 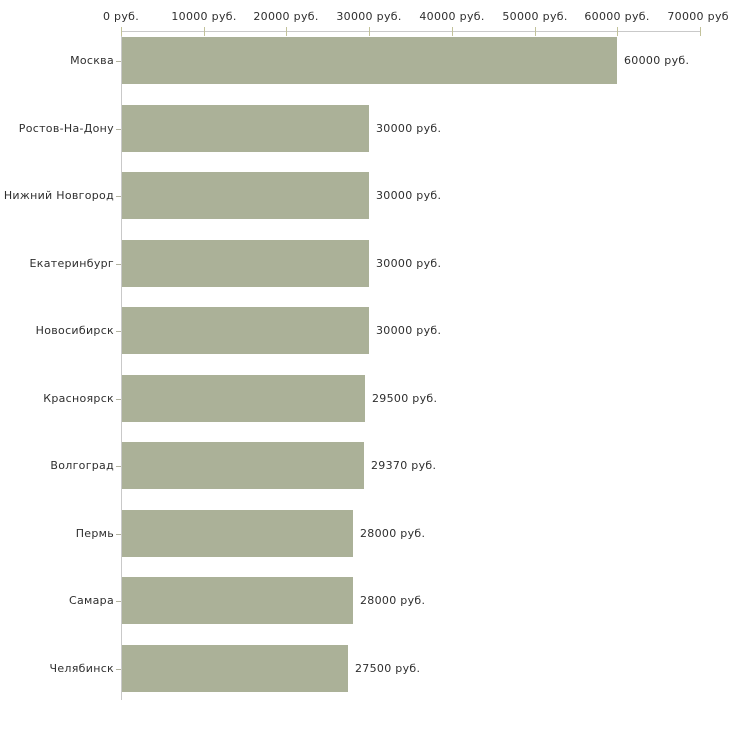 What do you see at coordinates (81, 668) in the screenshot?
I see `category-label: Челябинск` at bounding box center [81, 668].